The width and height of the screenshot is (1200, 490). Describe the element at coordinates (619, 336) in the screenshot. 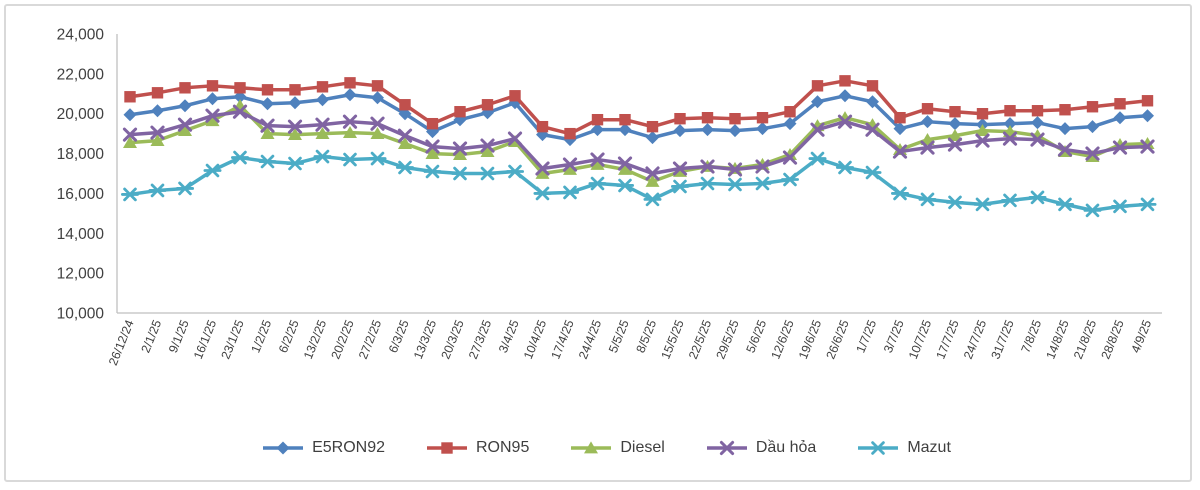

I see `x-axis-label: 5/5/25` at that location.